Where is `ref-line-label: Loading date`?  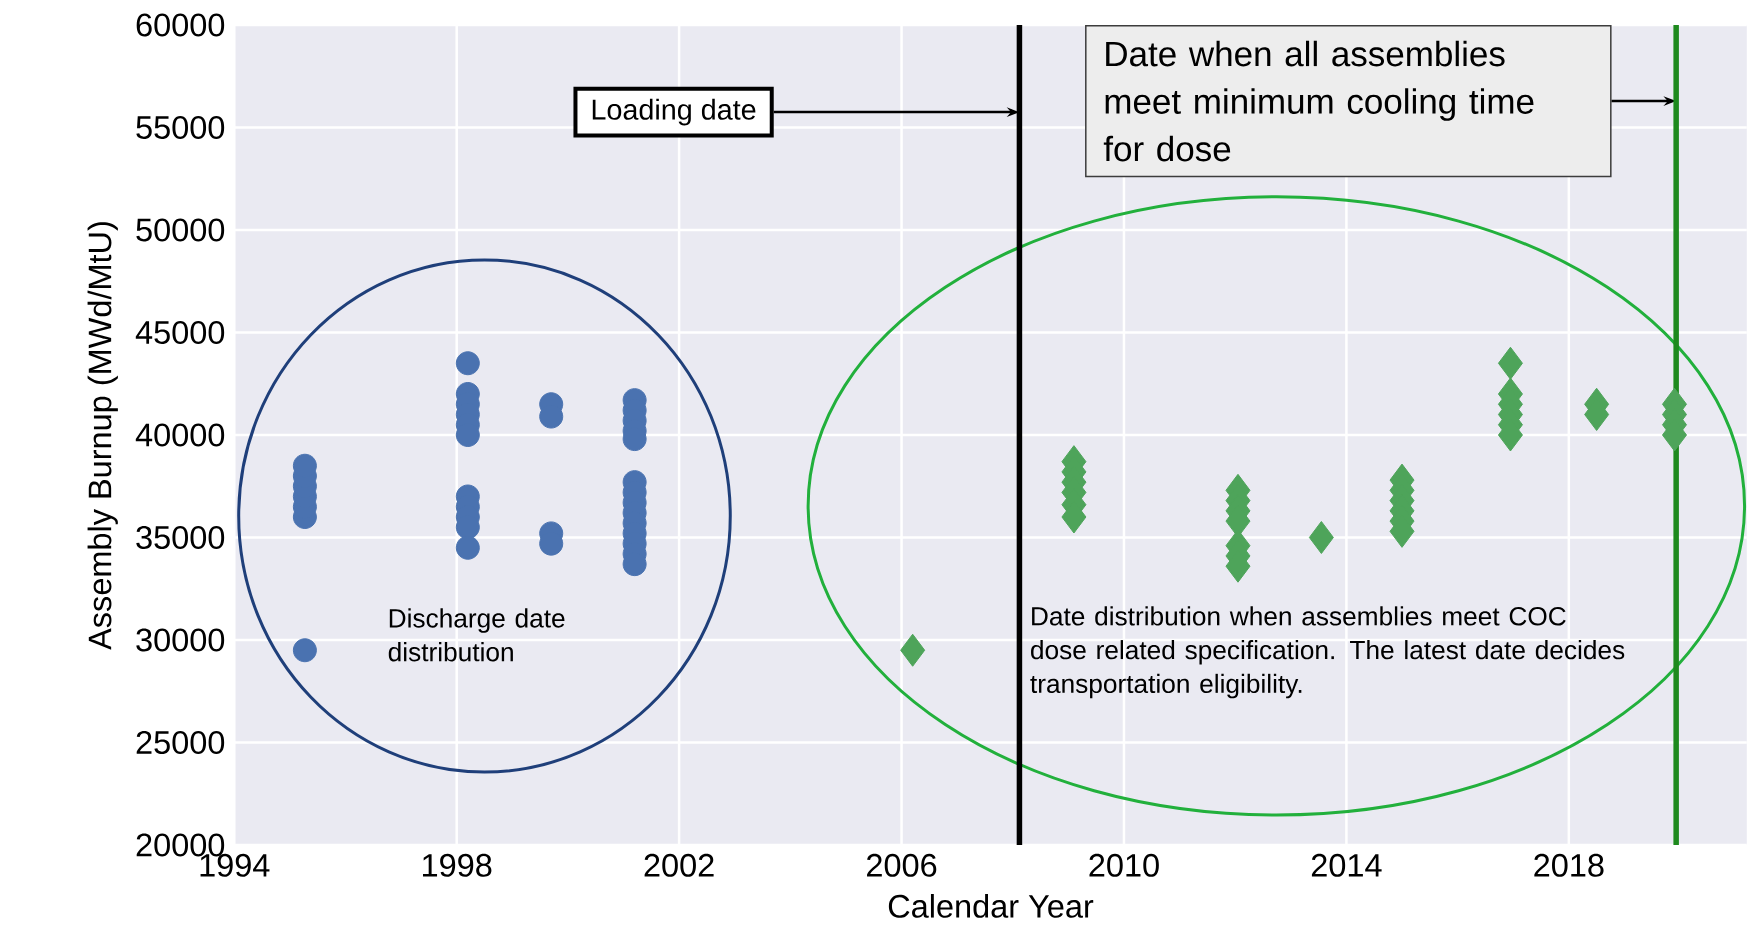 ref-line-label: Loading date is located at coordinates (674, 112).